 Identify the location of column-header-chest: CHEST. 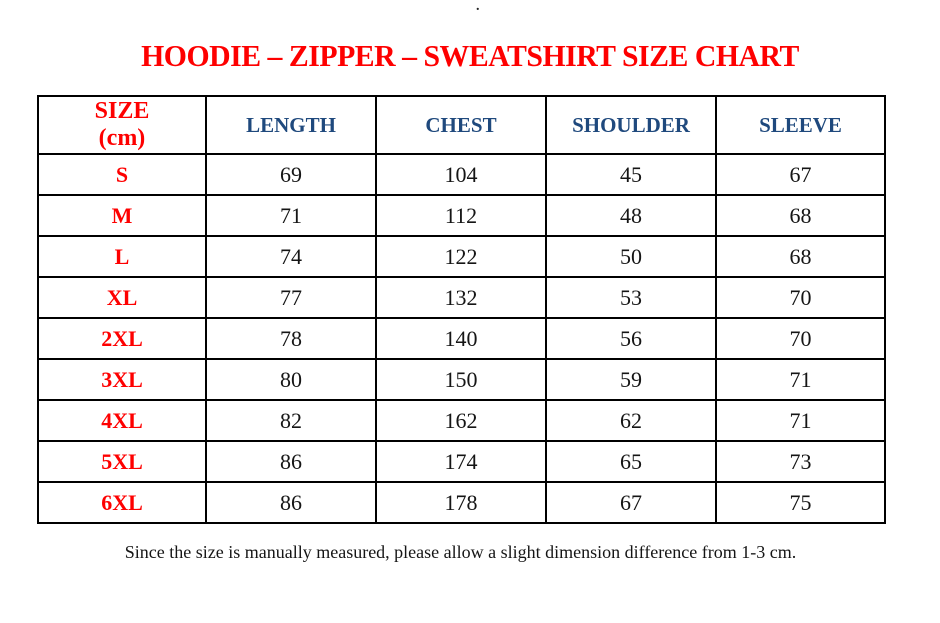
(461, 125).